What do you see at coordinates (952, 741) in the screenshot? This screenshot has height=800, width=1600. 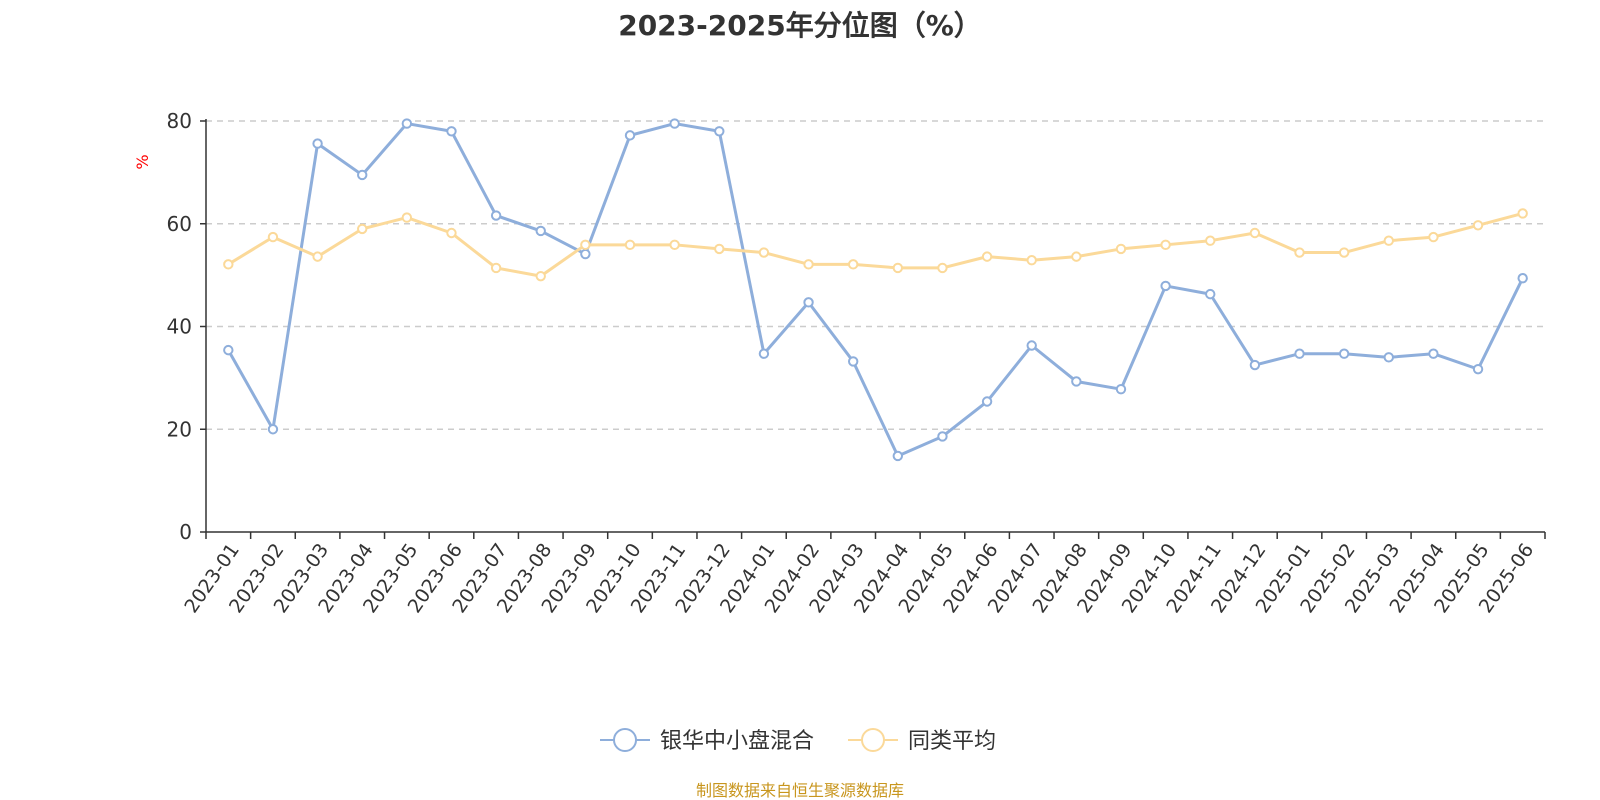 I see `legend-label: 同类平均` at bounding box center [952, 741].